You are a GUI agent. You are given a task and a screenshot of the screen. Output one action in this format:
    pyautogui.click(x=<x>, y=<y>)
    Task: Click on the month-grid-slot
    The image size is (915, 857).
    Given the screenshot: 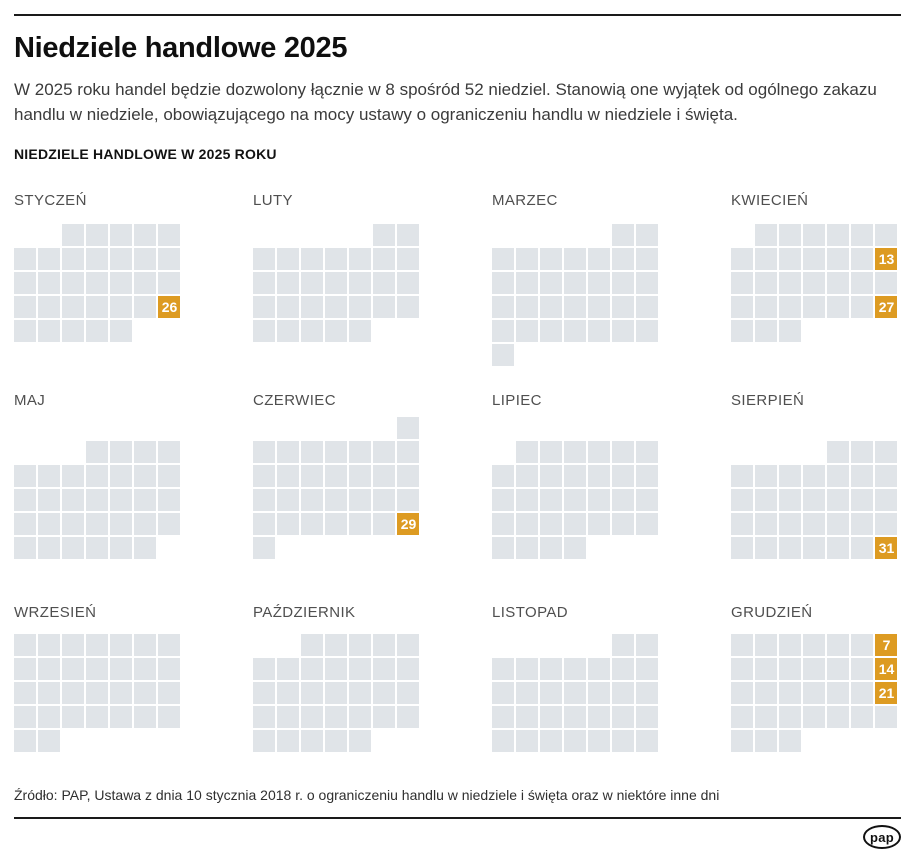 What is the action you would take?
    pyautogui.click(x=97, y=693)
    